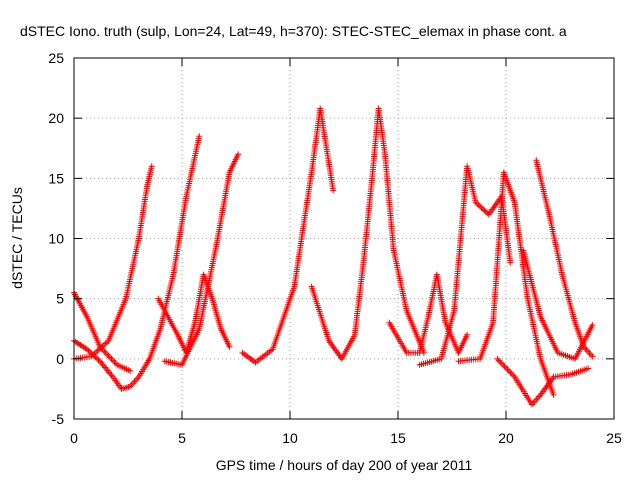  Describe the element at coordinates (60, 359) in the screenshot. I see `y-tick-label: 0` at that location.